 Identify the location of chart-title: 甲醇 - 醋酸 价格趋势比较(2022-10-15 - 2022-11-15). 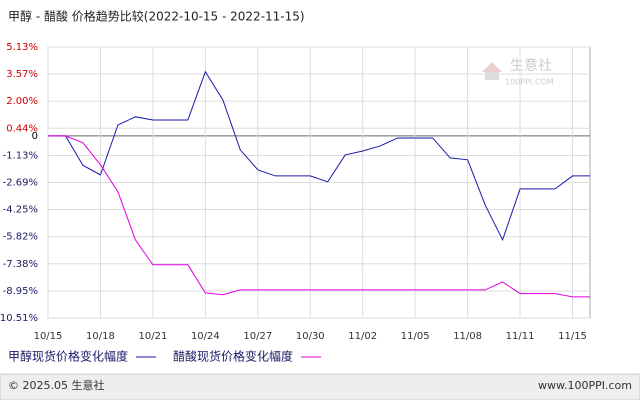
(156, 16).